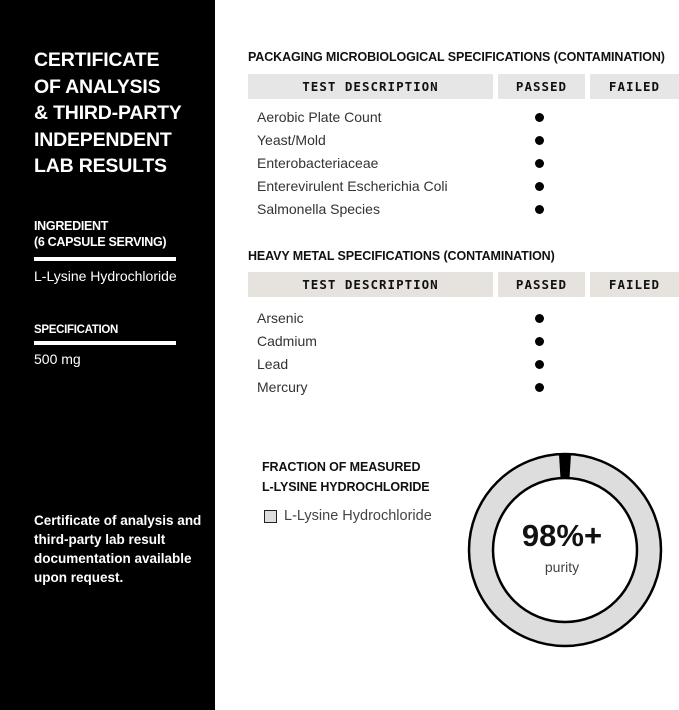  What do you see at coordinates (105, 276) in the screenshot?
I see `ingredient-value: L-Lysine Hydrochloride` at bounding box center [105, 276].